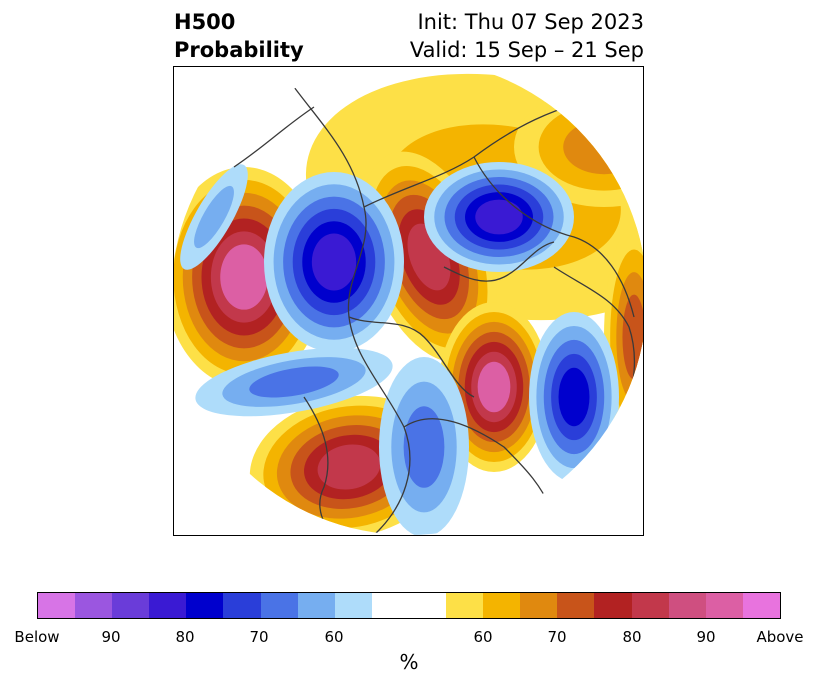 The image size is (819, 686). I want to click on above-normal-atlantic, so click(494, 387).